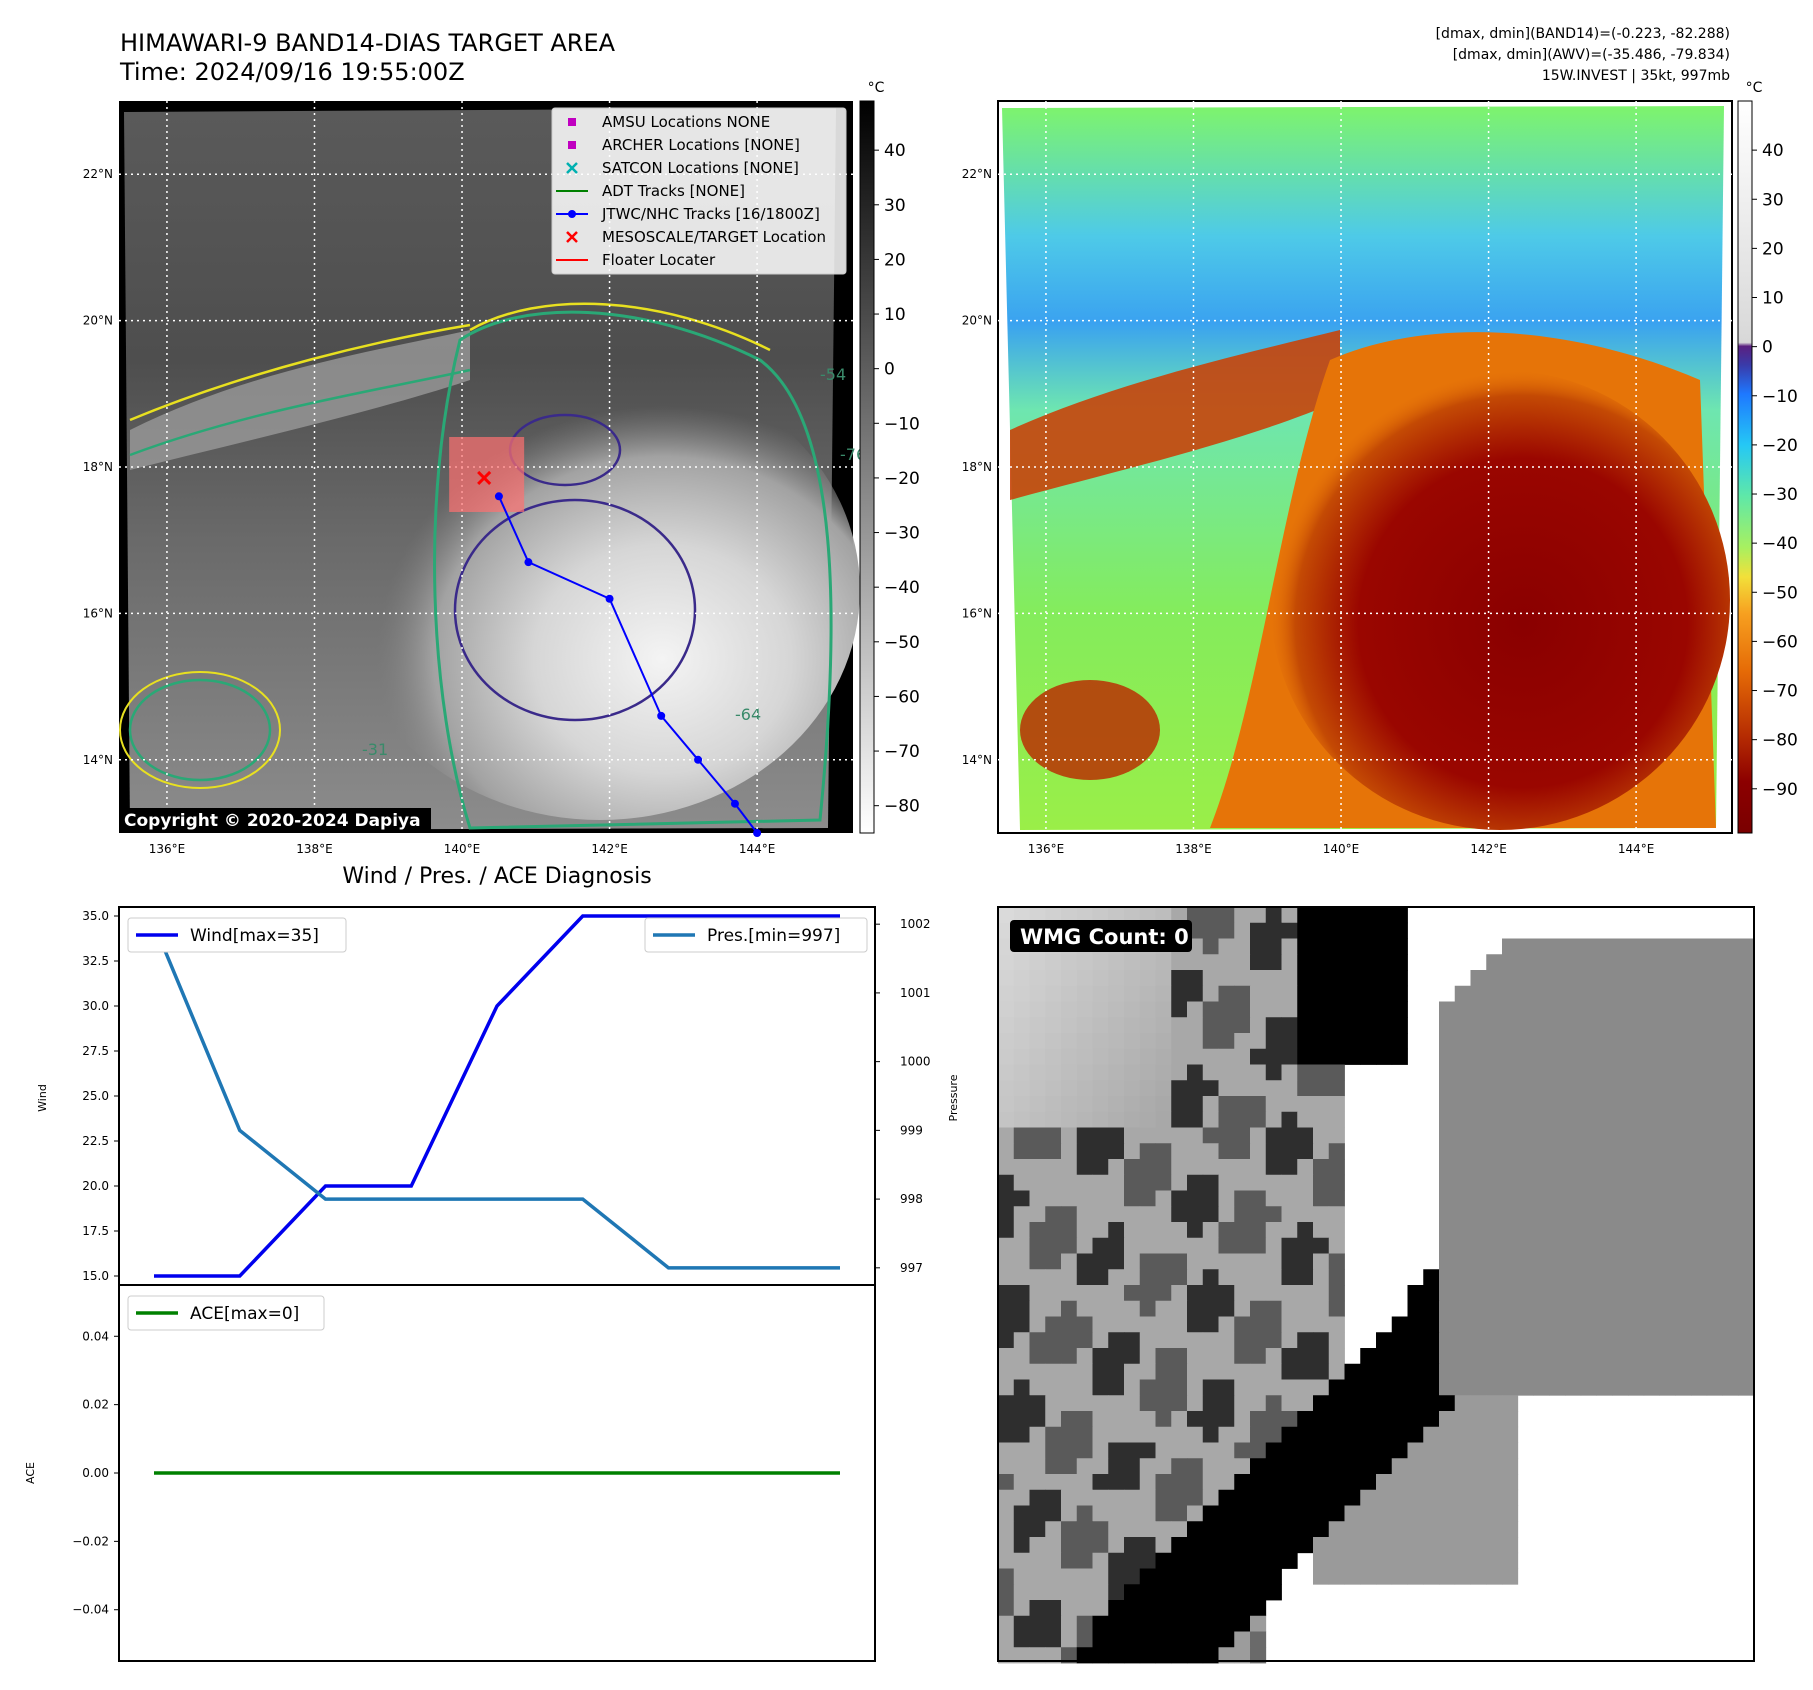 This screenshot has height=1690, width=1813. I want to click on panel1-lon-label: 140°E, so click(462, 849).